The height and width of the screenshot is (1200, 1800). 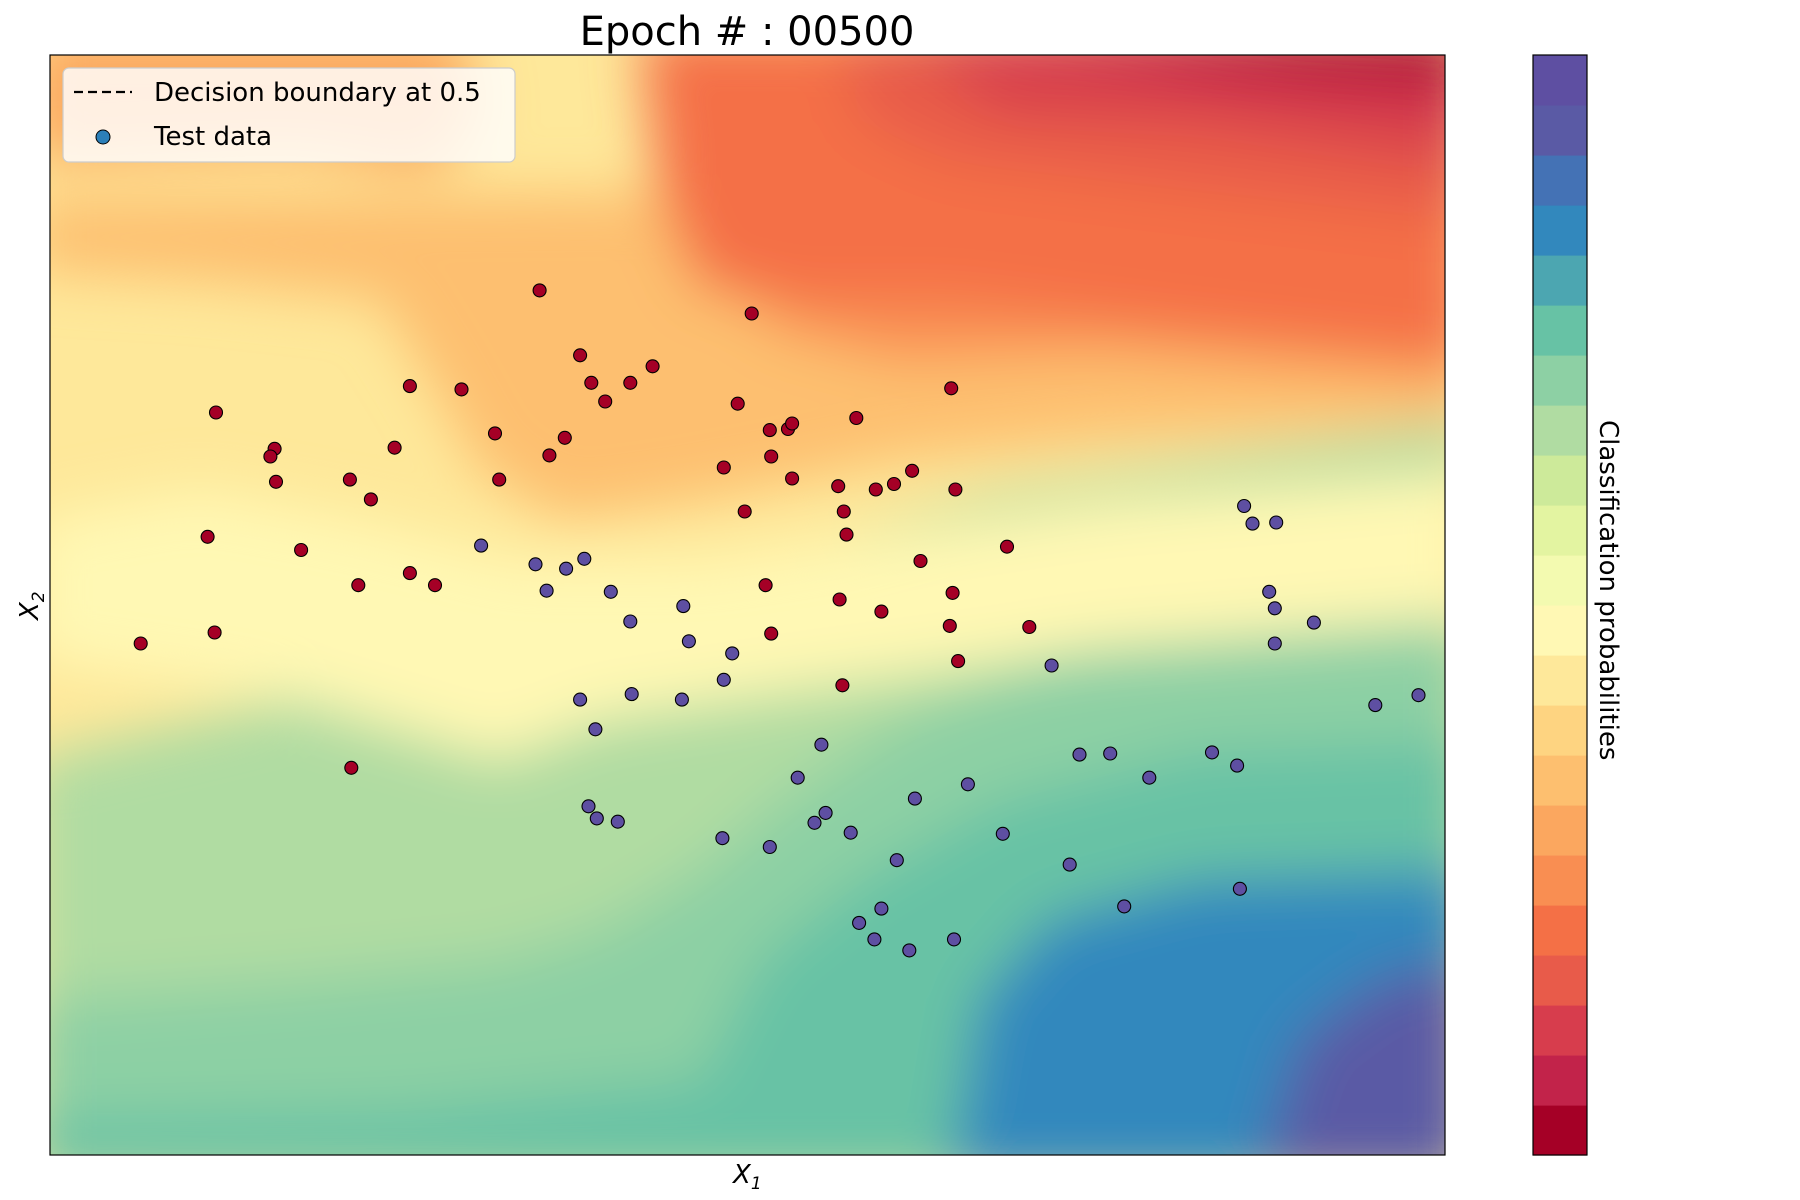 I want to click on legend-test-data-label: Test data, so click(x=212, y=137).